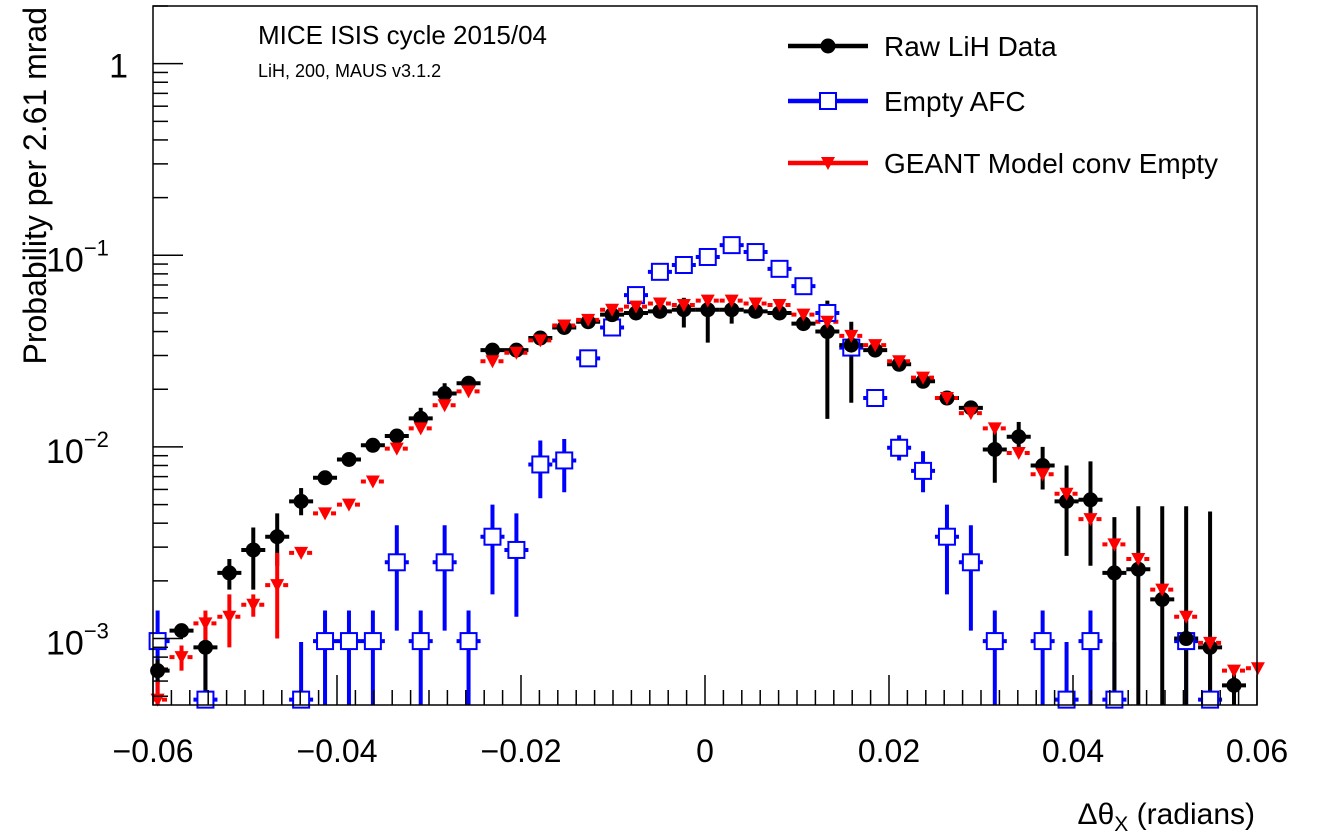  Describe the element at coordinates (970, 46) in the screenshot. I see `legend-label-raw-lih-data: Raw LiH Data` at that location.